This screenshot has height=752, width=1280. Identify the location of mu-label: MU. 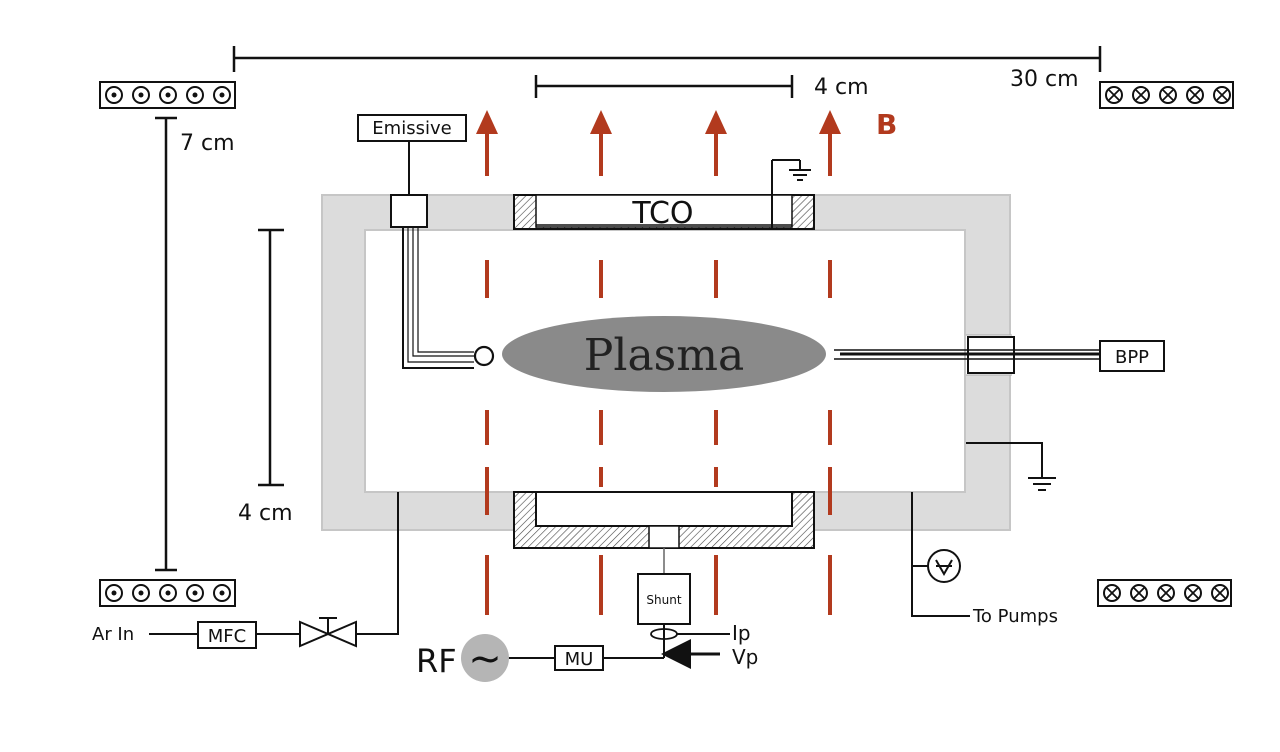
(579, 659).